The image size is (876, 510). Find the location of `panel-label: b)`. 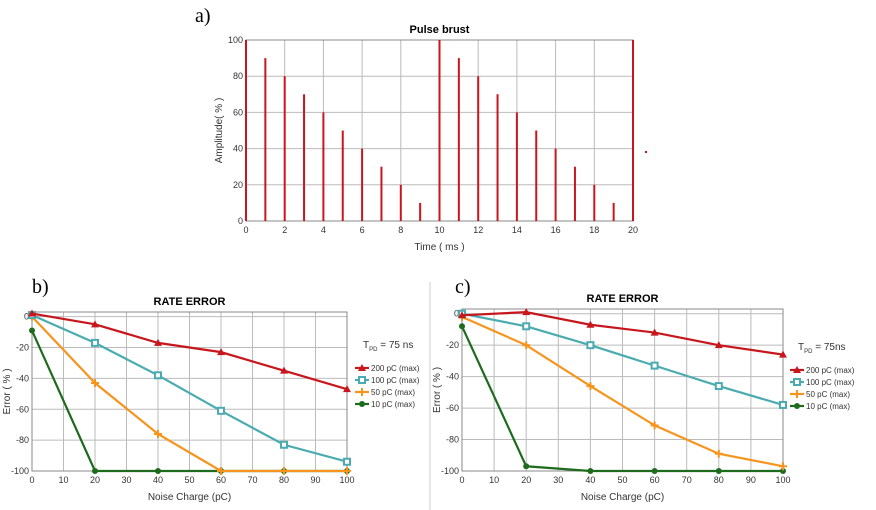

panel-label: b) is located at coordinates (40, 287).